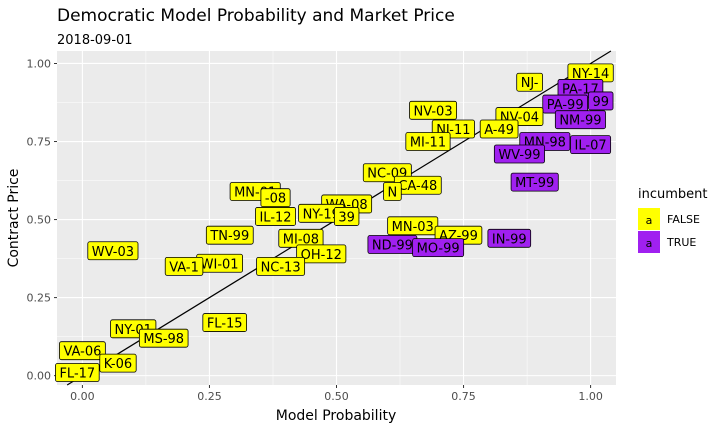 The width and height of the screenshot is (720, 432). I want to click on point-label: 39, so click(346, 216).